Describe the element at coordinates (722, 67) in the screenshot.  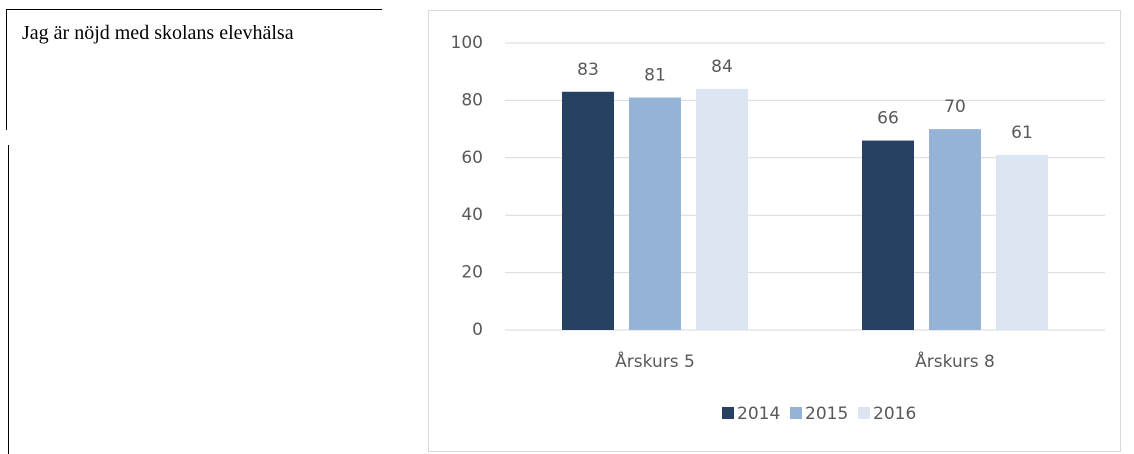
I see `data-label: 84` at that location.